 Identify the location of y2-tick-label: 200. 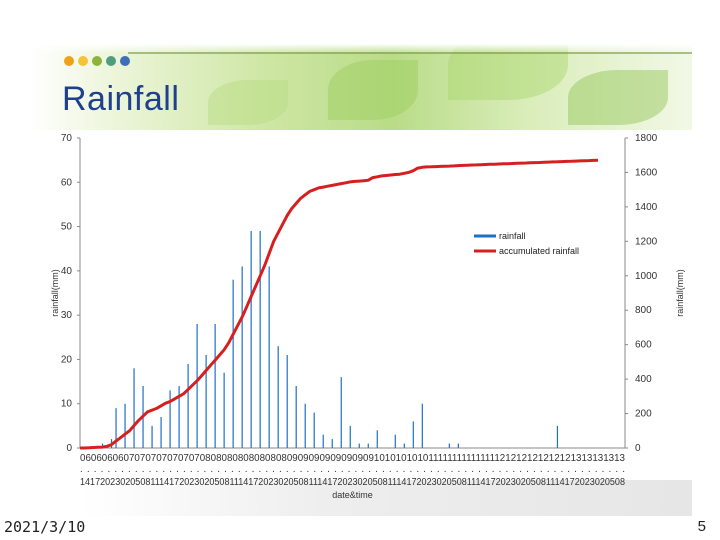
(643, 414).